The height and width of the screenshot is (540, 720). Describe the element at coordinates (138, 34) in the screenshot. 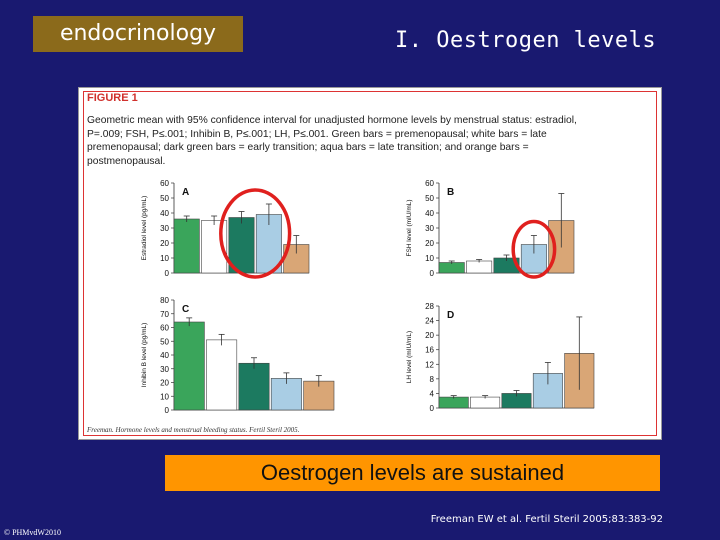

I see `topic-tag: endocrinology` at that location.